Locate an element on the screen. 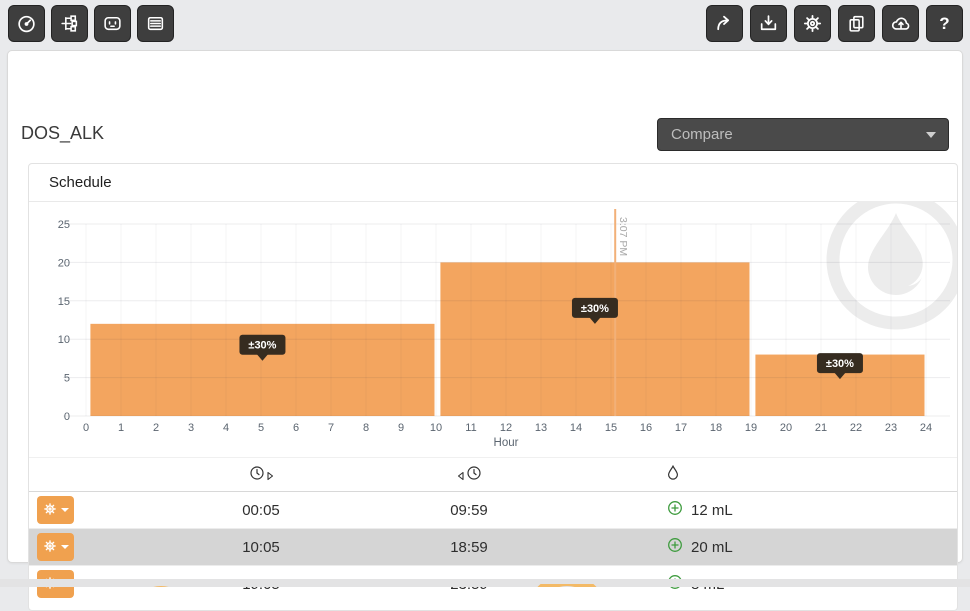  end-time-column-header is located at coordinates (469, 475).